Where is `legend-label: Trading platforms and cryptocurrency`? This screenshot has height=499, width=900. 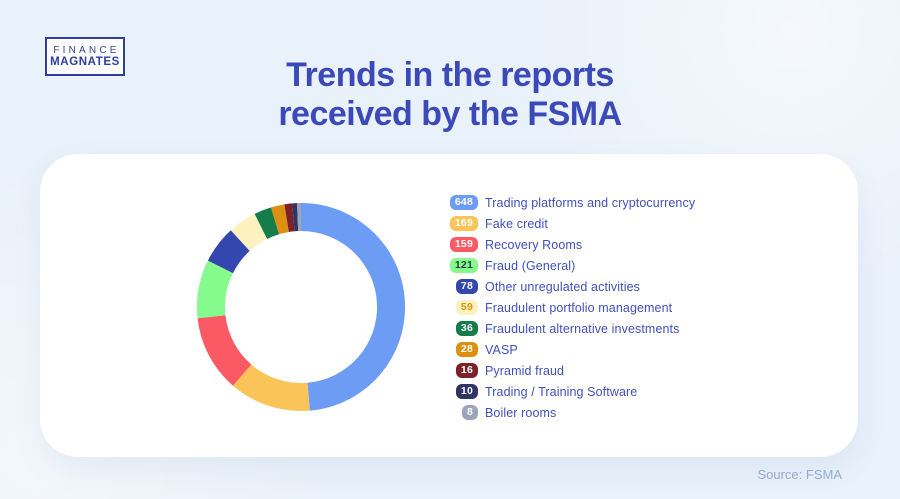 legend-label: Trading platforms and cryptocurrency is located at coordinates (590, 202).